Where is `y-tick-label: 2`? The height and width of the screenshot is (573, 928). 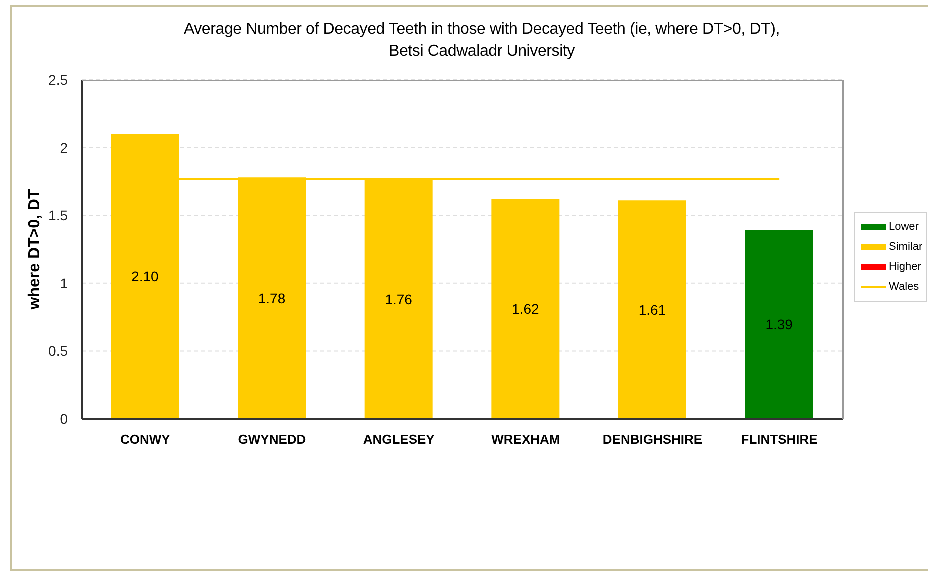 y-tick-label: 2 is located at coordinates (64, 148).